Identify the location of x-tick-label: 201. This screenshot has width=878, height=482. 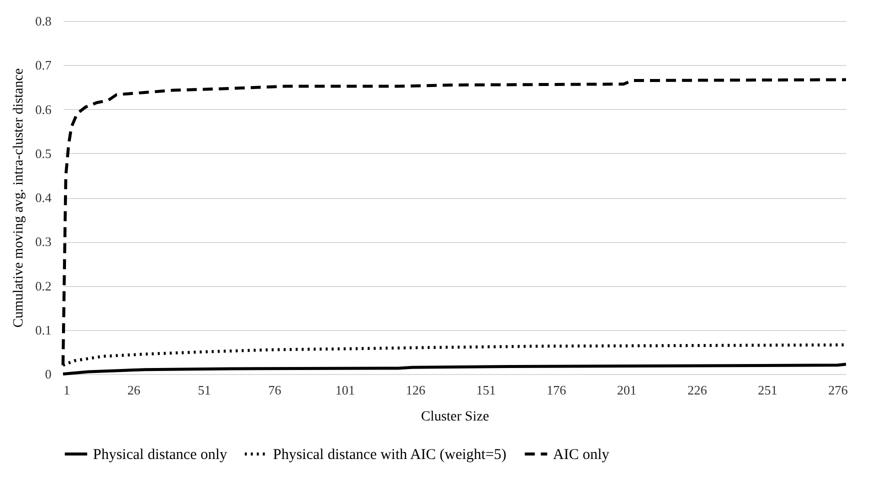
(627, 390).